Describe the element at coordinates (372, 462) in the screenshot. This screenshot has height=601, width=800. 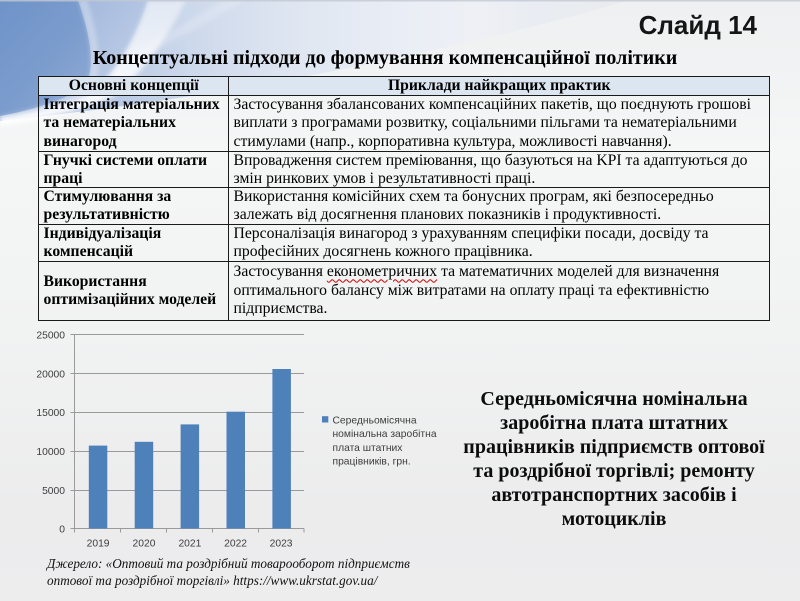
I see `svg-text: працівників, грн.` at that location.